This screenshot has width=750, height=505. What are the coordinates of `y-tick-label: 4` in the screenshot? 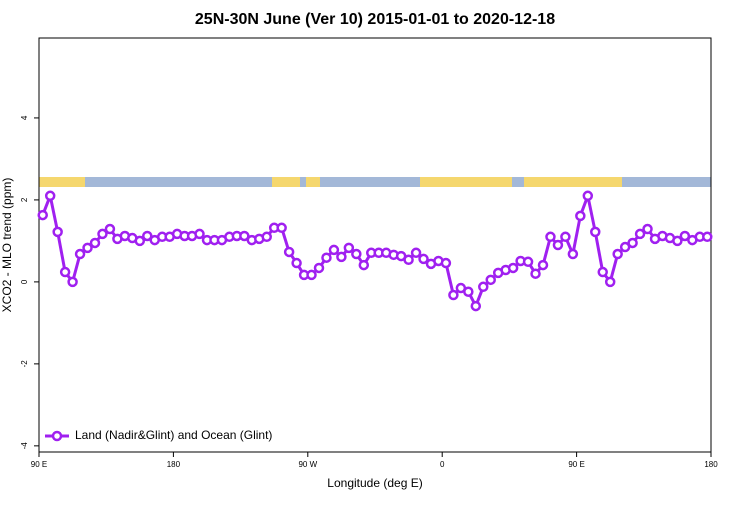 It's located at (24, 117).